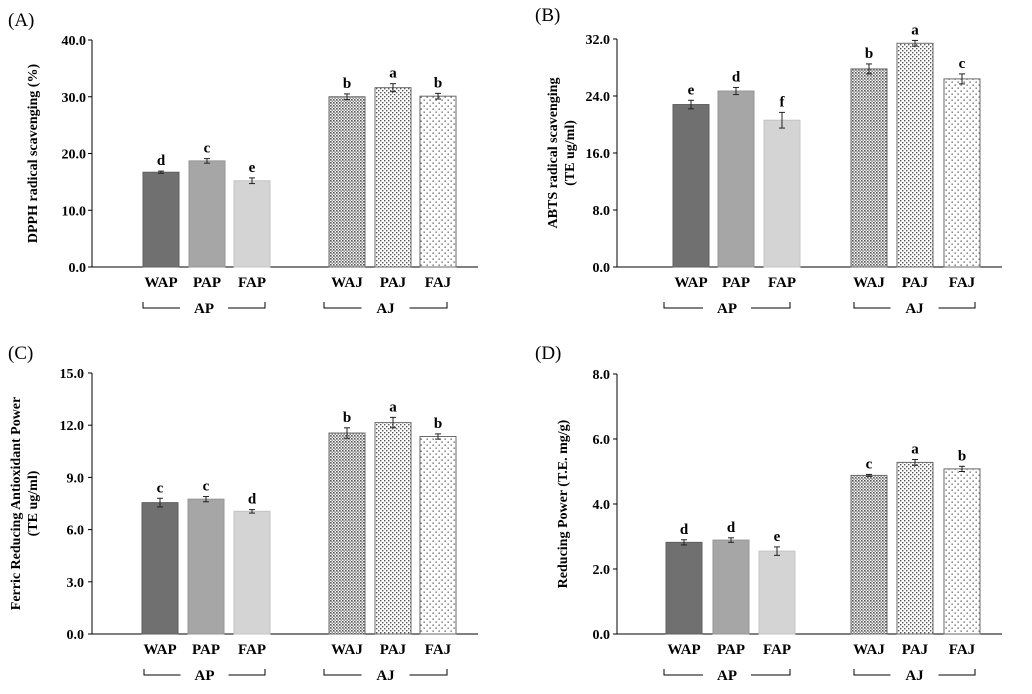 The width and height of the screenshot is (1032, 694). Describe the element at coordinates (393, 407) in the screenshot. I see `significance-letter: a` at that location.